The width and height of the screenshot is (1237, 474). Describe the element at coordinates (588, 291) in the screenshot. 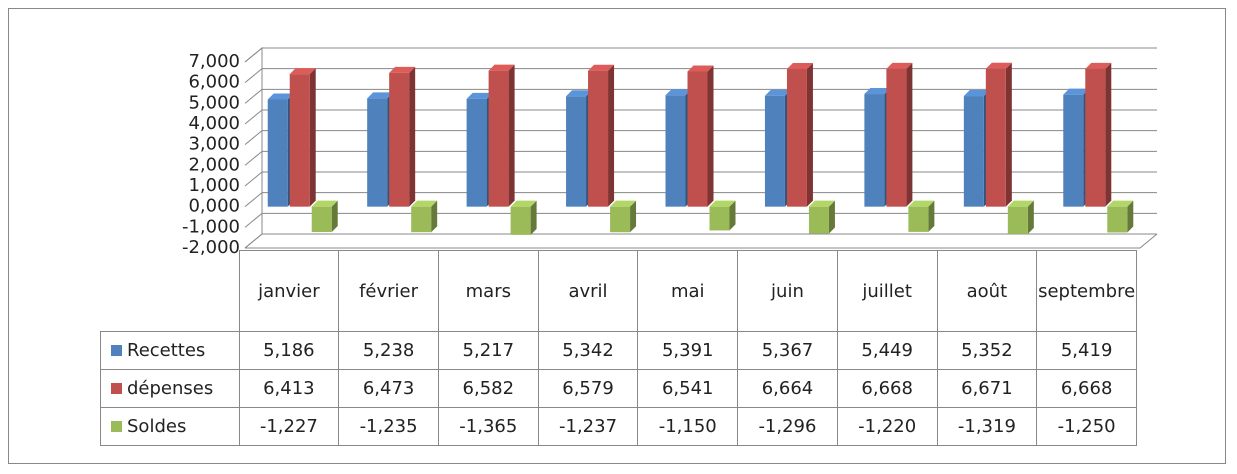

I see `x-tick-label: avril` at that location.